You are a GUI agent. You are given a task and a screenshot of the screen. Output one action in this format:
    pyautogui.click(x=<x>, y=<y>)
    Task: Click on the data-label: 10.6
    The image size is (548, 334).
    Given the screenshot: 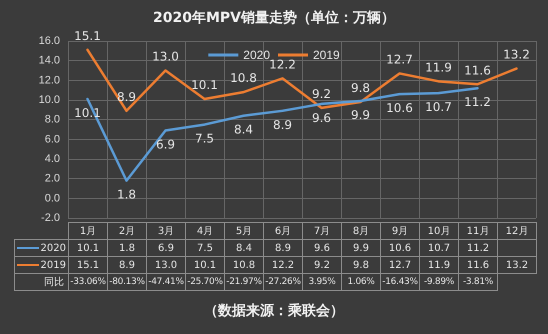 What is the action you would take?
    pyautogui.click(x=400, y=248)
    